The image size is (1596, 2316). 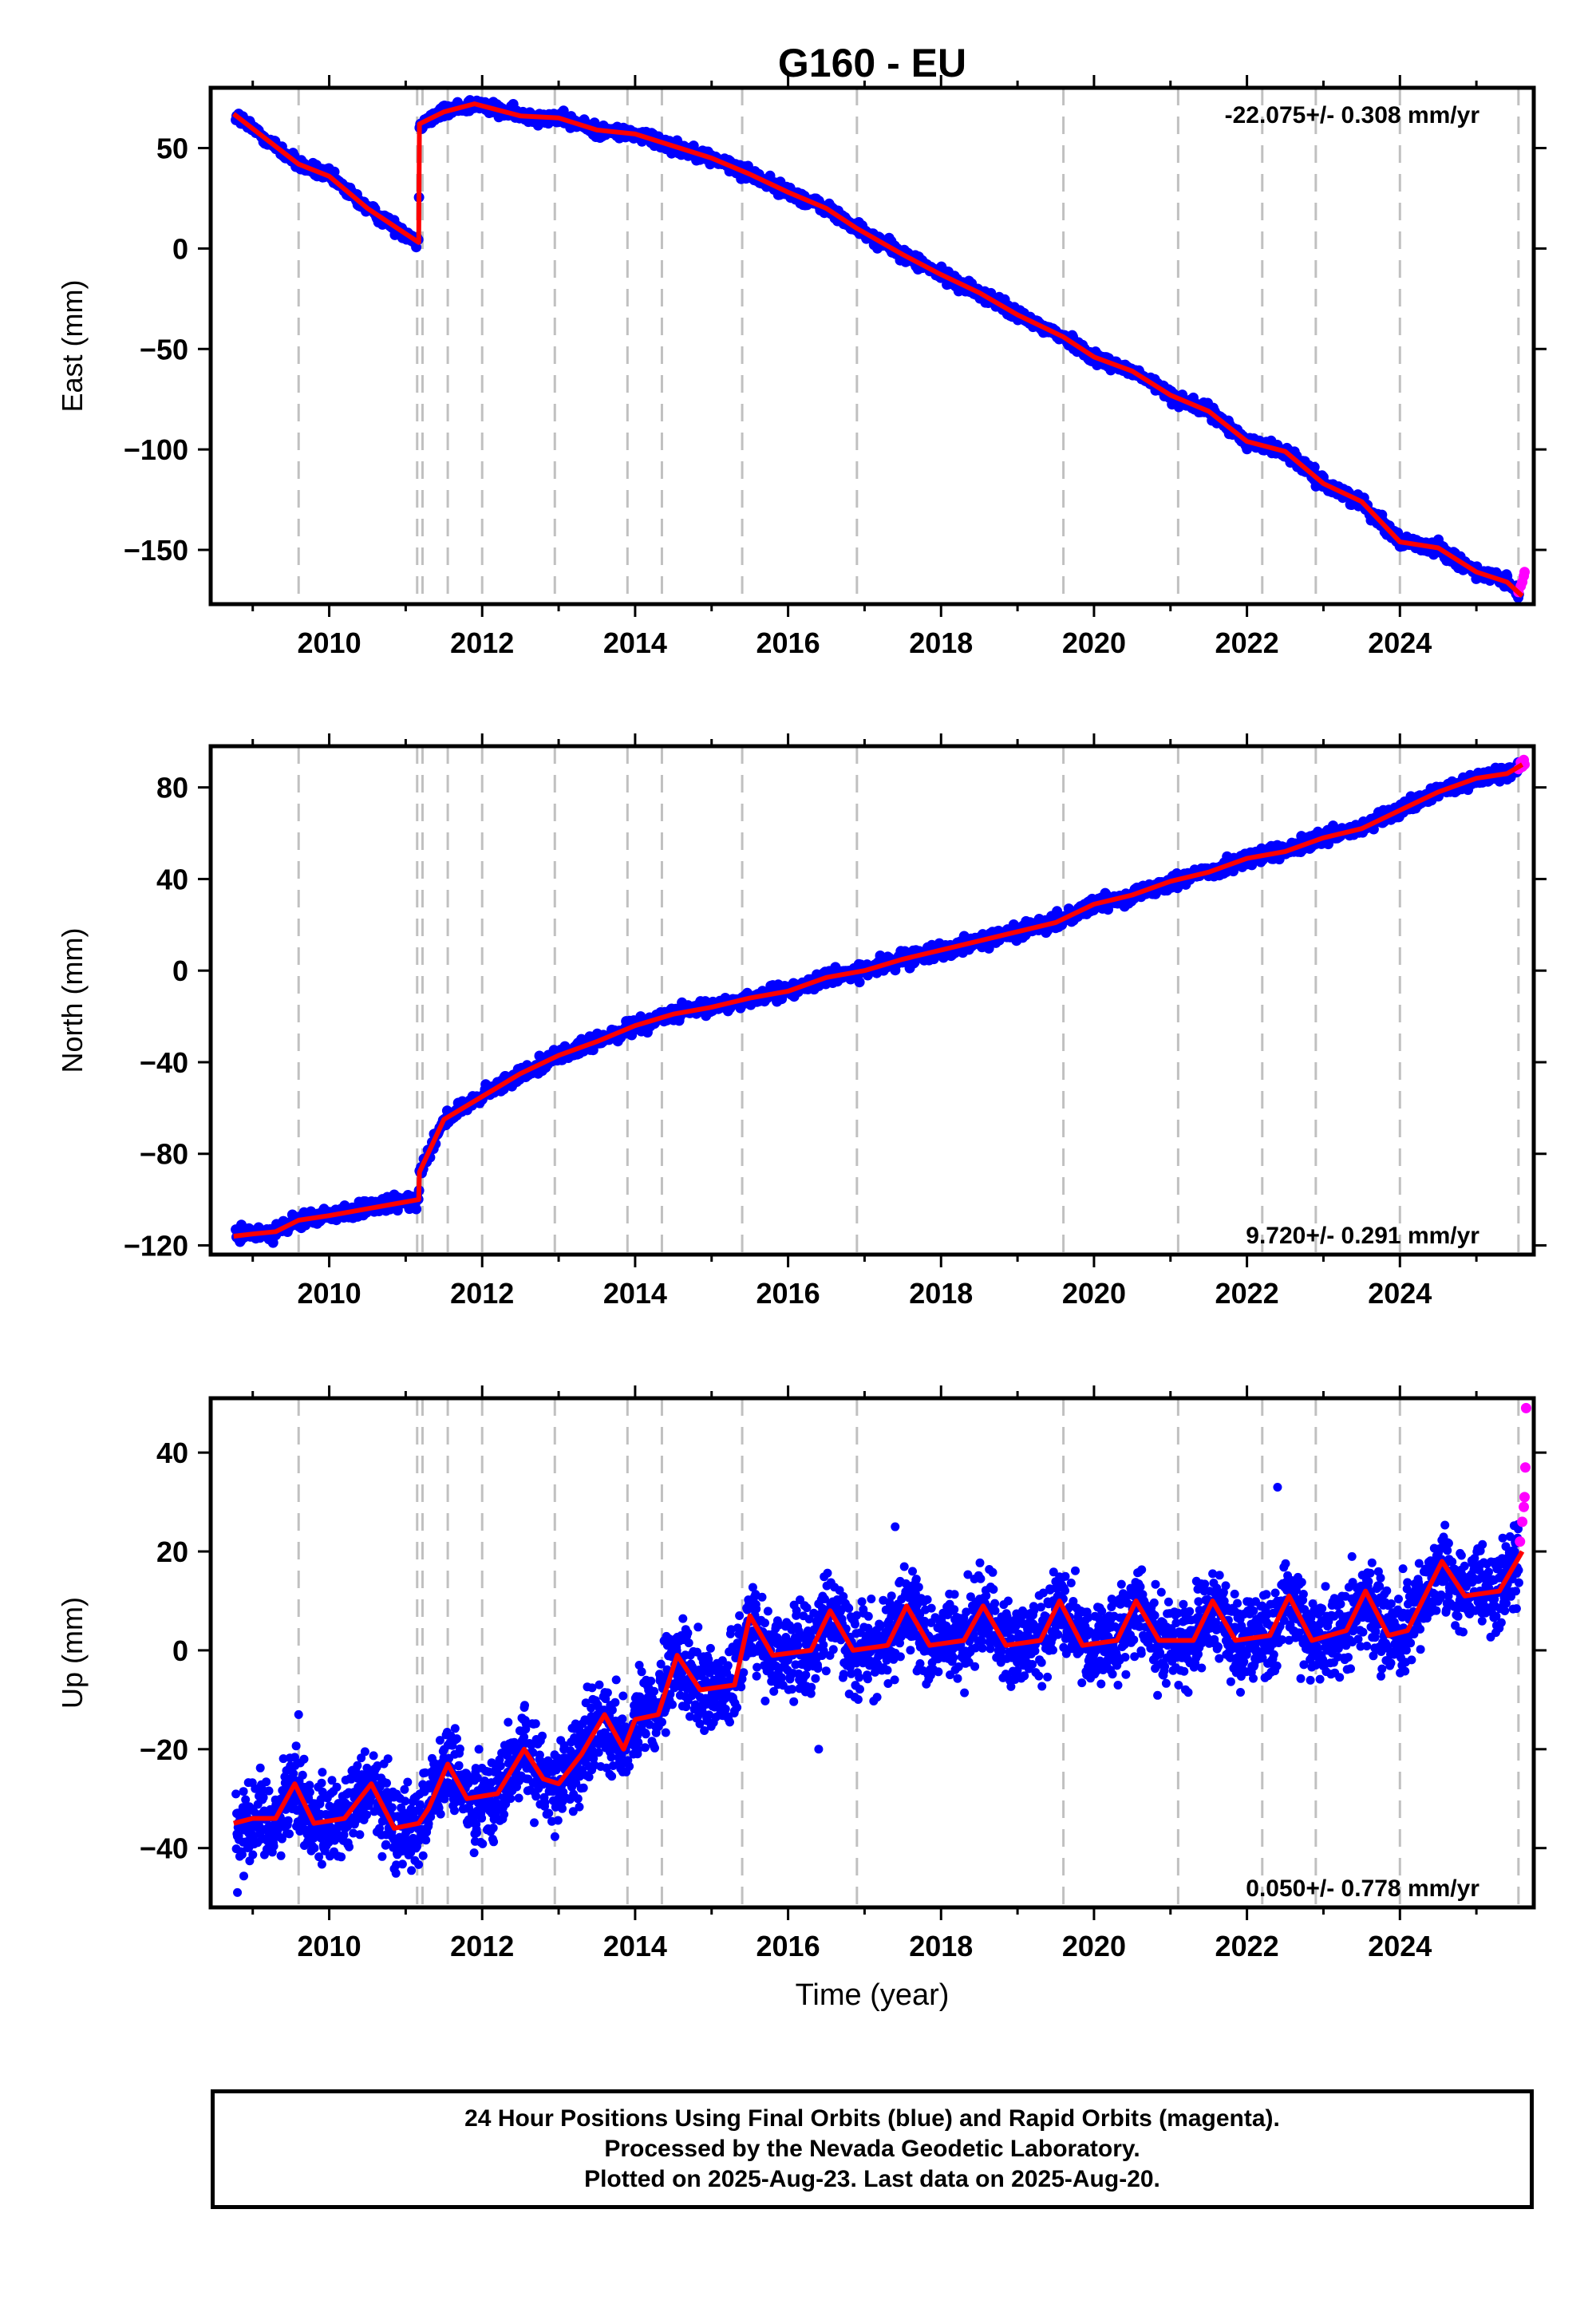 What do you see at coordinates (172, 788) in the screenshot?
I see `y-tick-label: 80` at bounding box center [172, 788].